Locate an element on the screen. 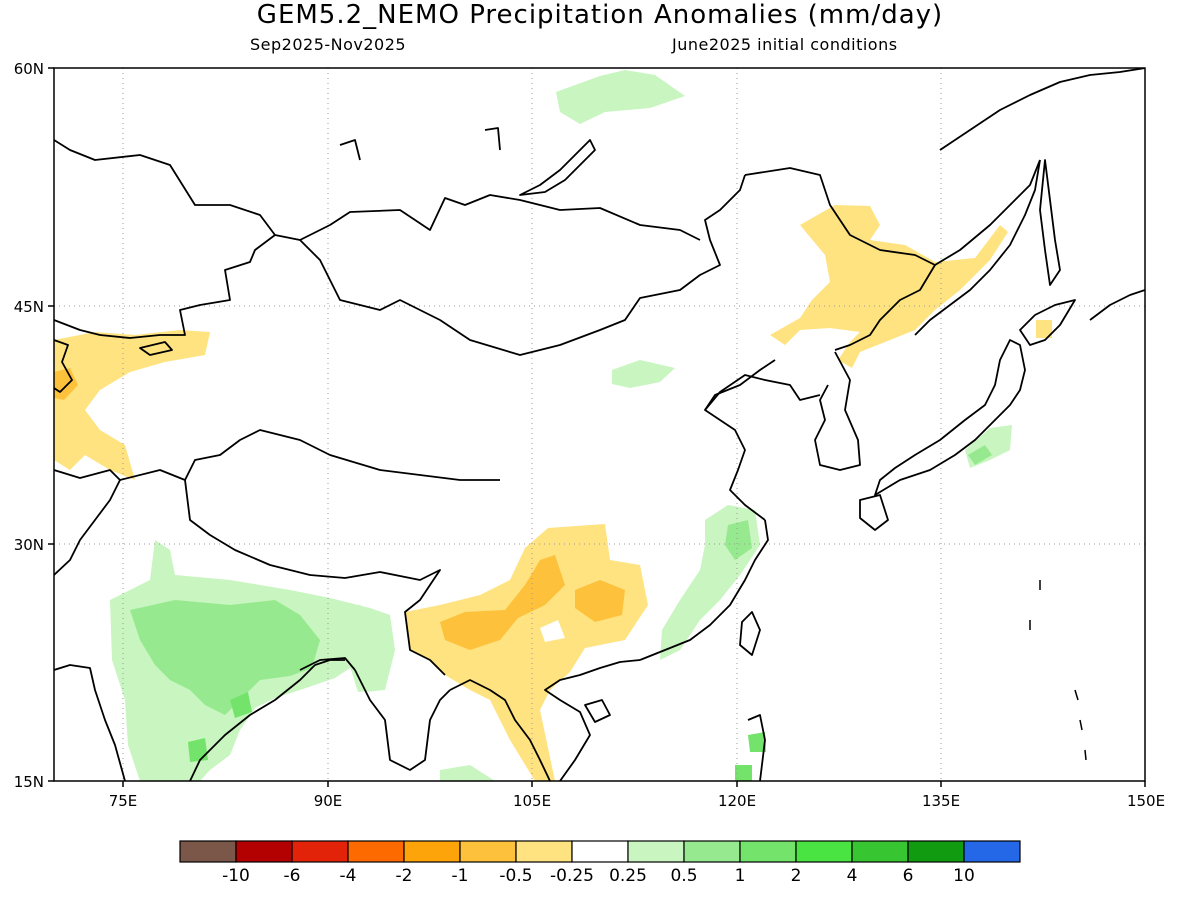  island-hainan is located at coordinates (597, 711).